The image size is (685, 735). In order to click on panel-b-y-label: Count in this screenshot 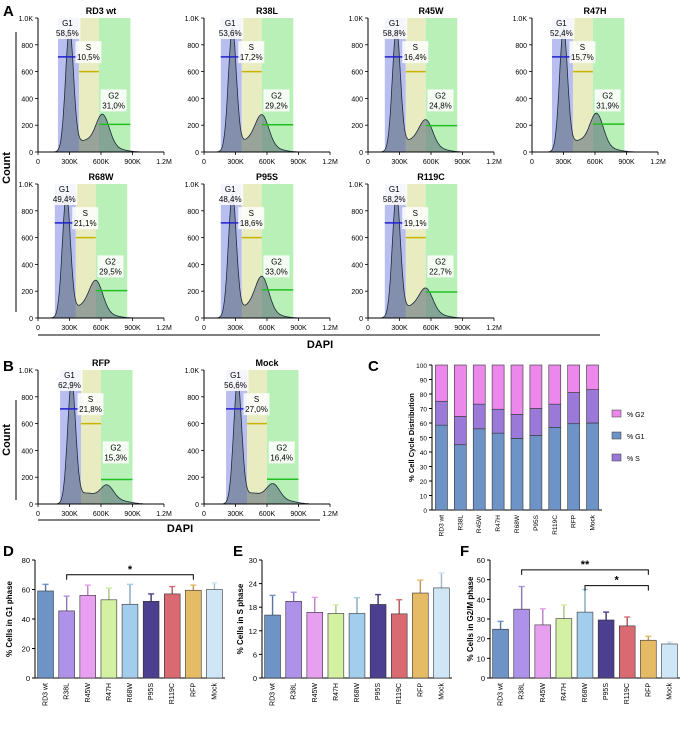, I will do `click(7, 440)`.